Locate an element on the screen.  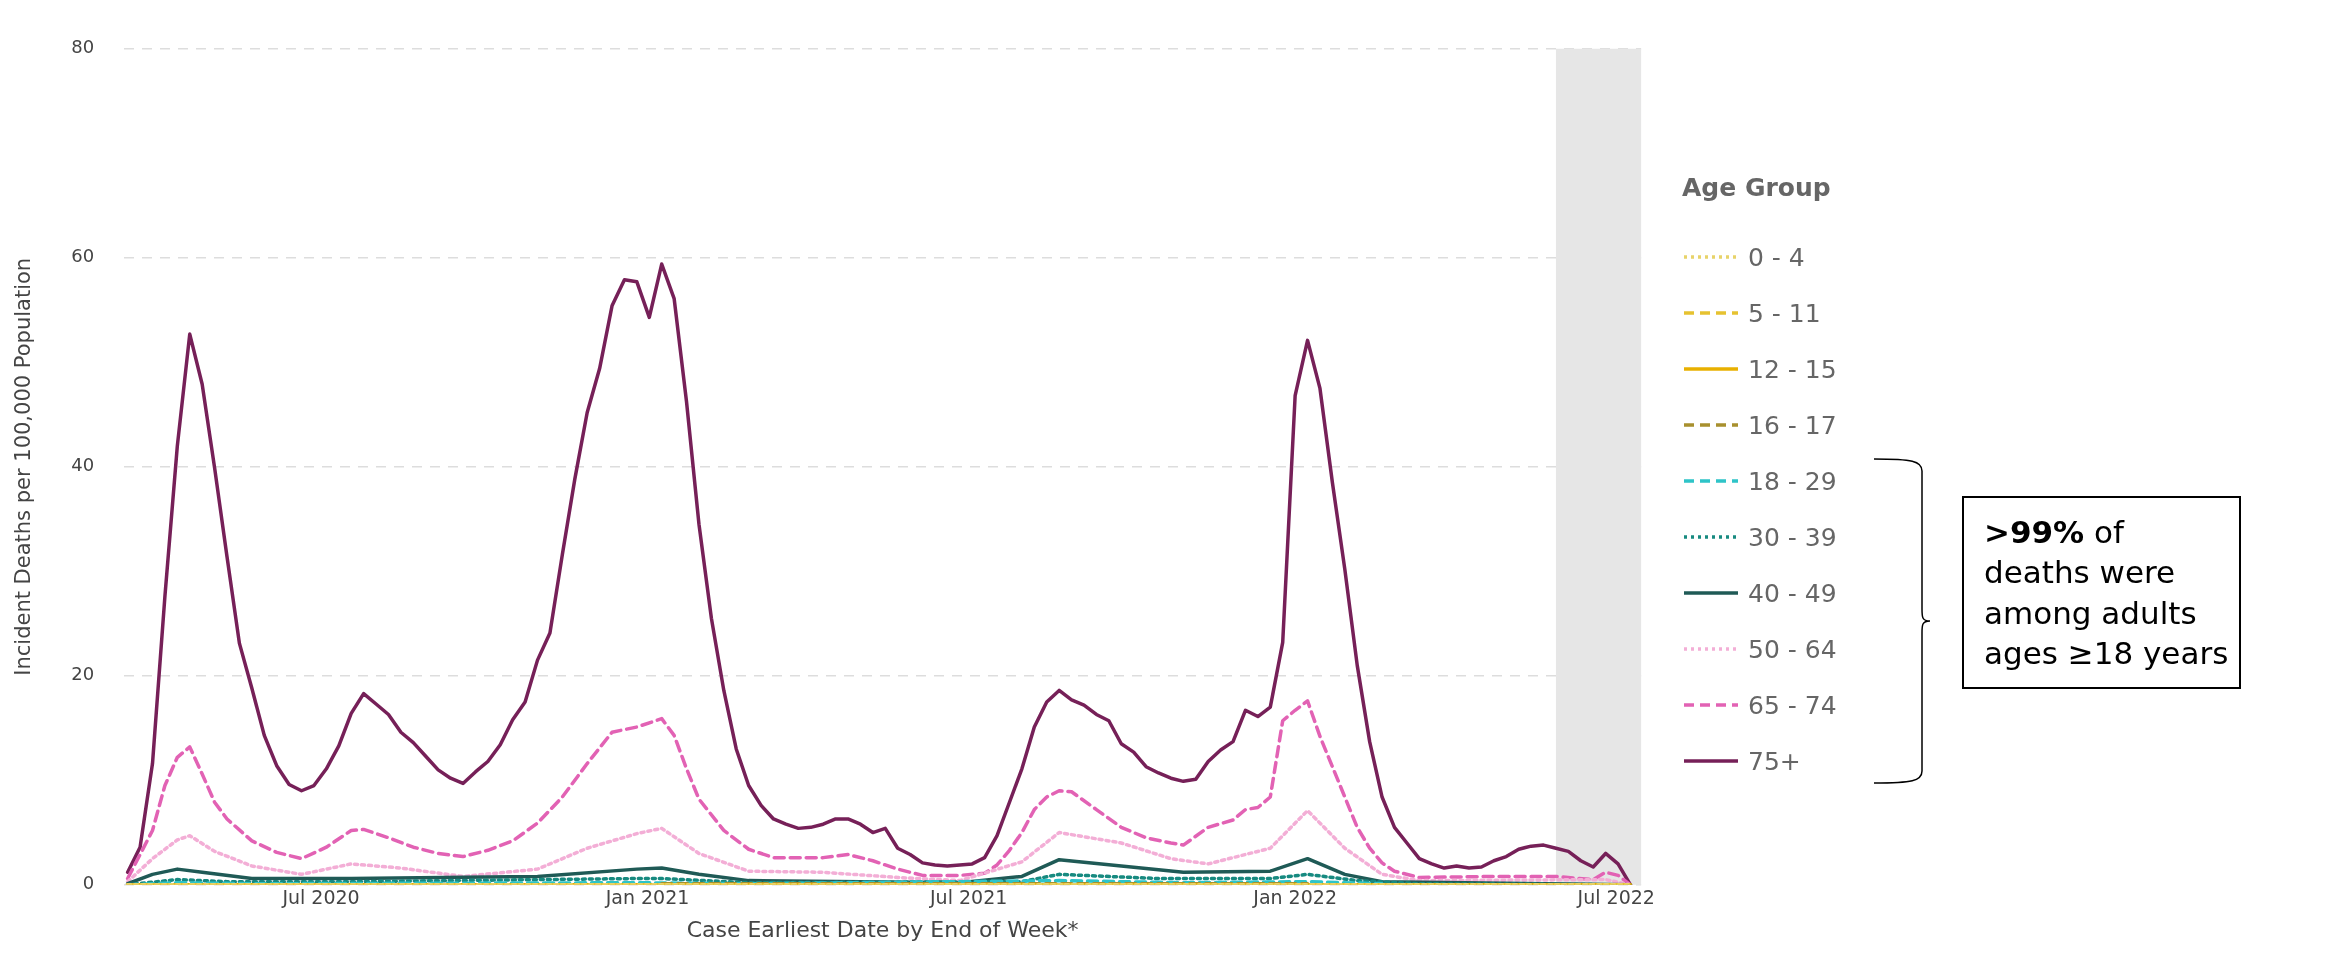
legend-label: 18 - 29 is located at coordinates (1792, 481).